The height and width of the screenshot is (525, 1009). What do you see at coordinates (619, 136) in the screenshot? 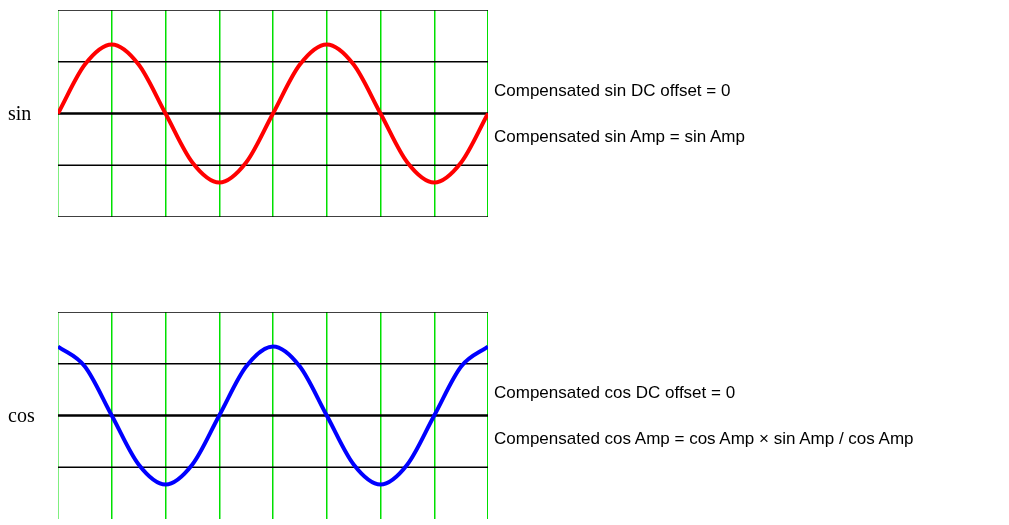
I see `text: Compensated sin Amp = sin Amp` at bounding box center [619, 136].